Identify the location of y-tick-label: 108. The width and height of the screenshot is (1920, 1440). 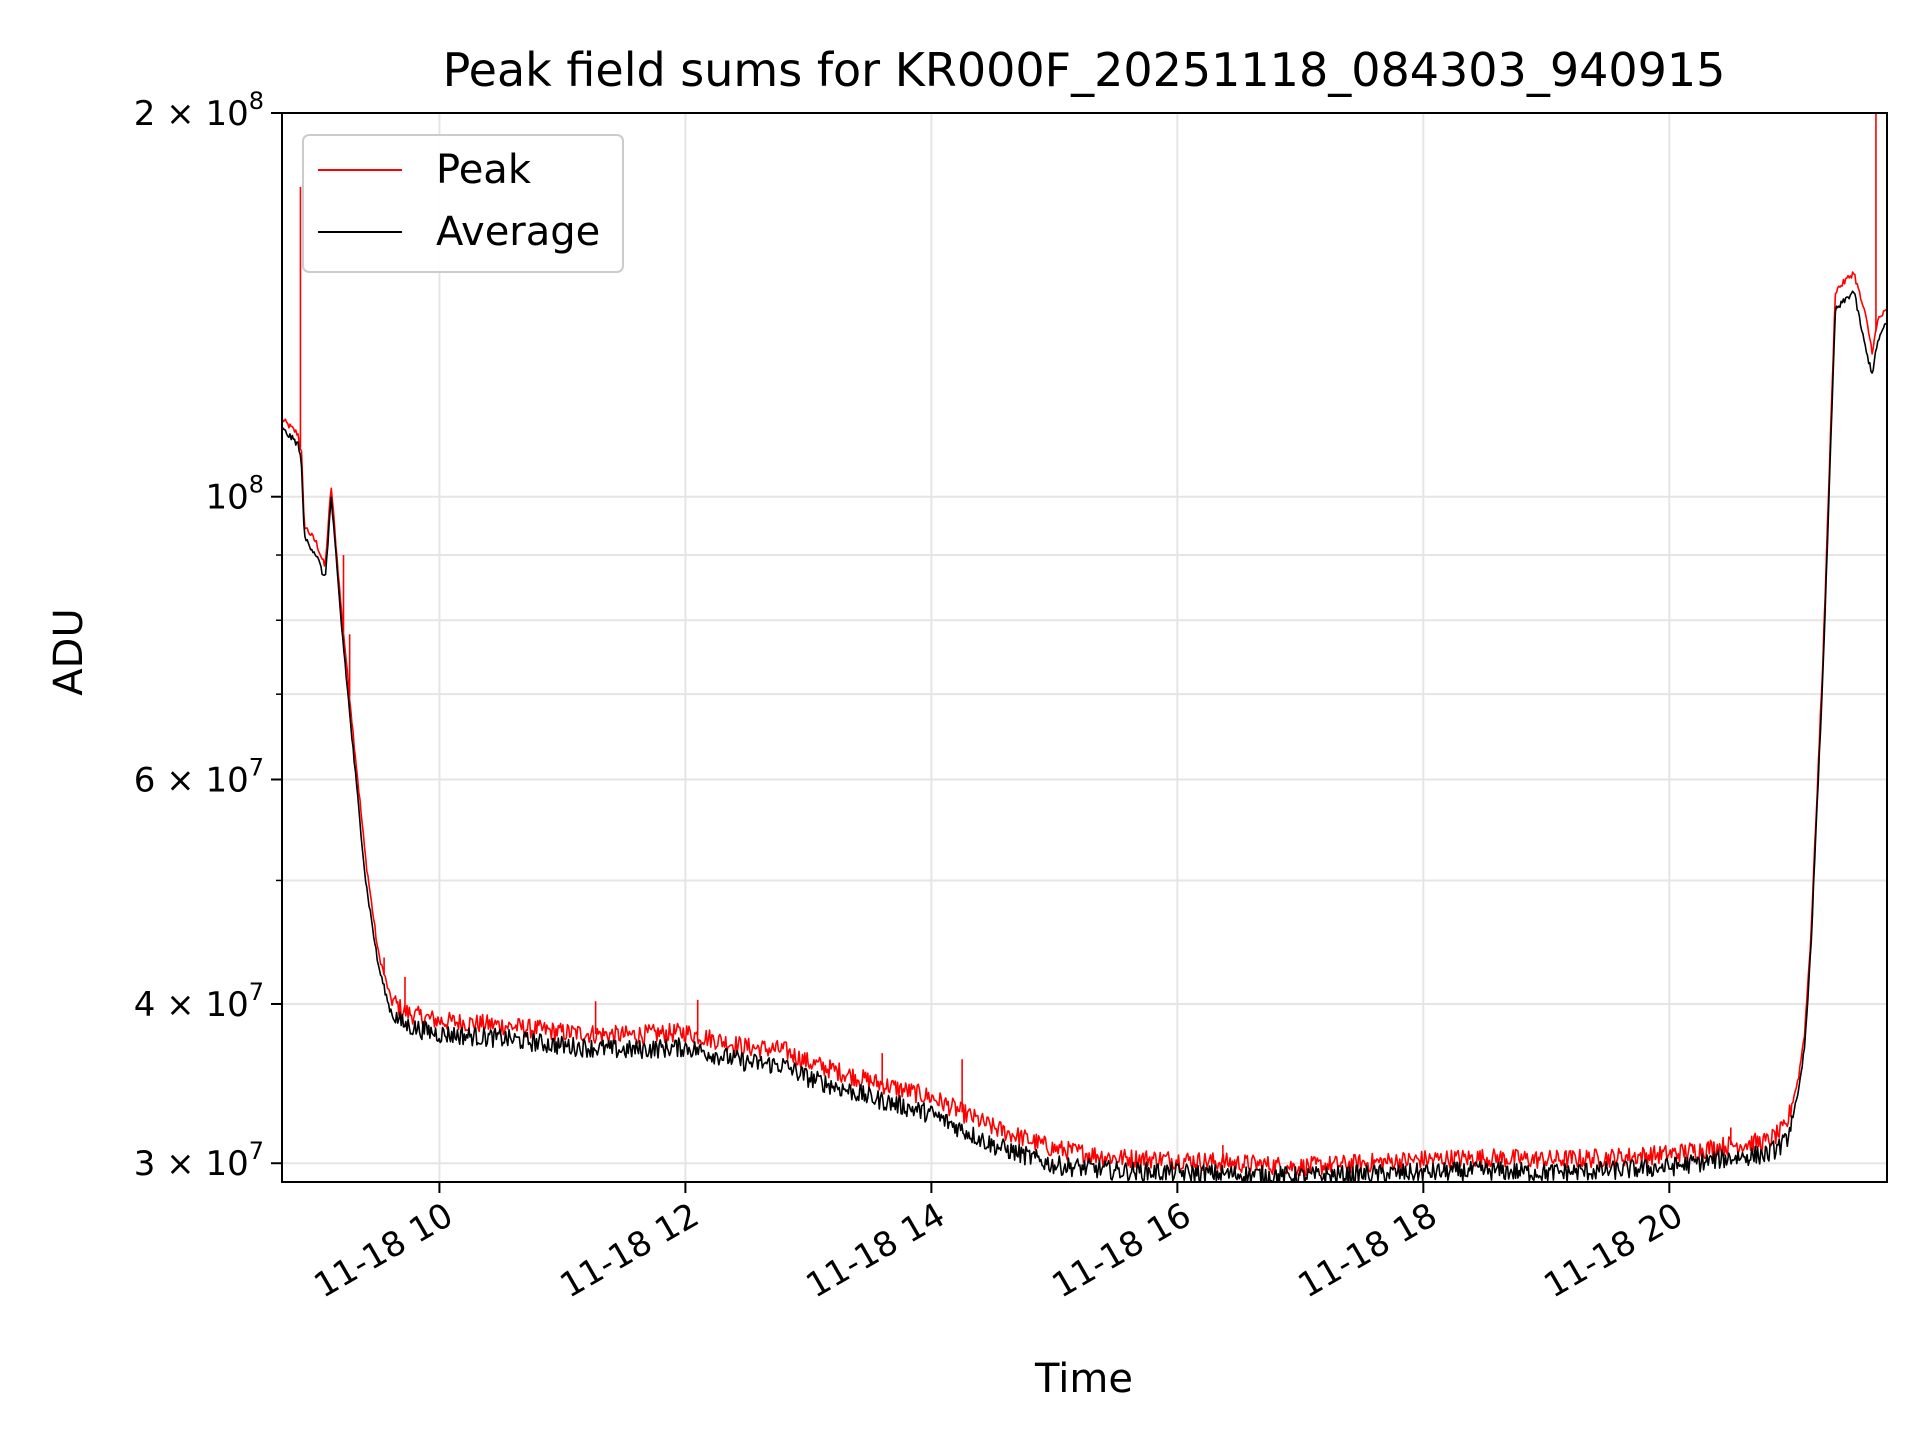
(234, 494).